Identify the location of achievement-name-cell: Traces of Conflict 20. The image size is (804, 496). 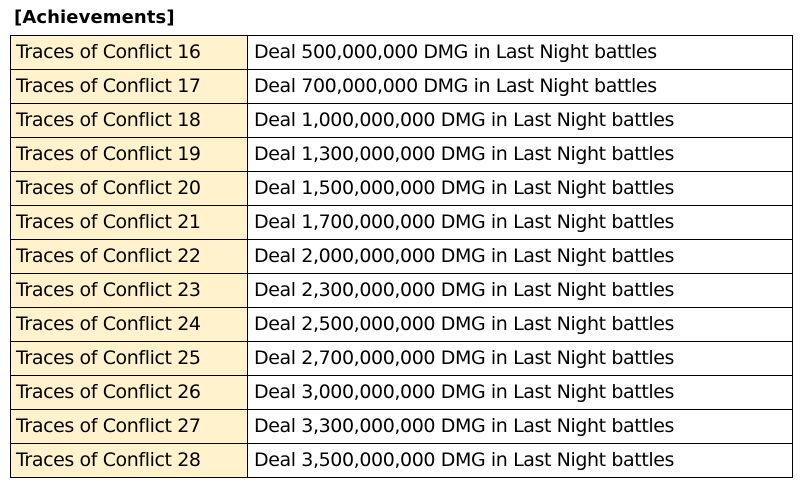
(129, 188).